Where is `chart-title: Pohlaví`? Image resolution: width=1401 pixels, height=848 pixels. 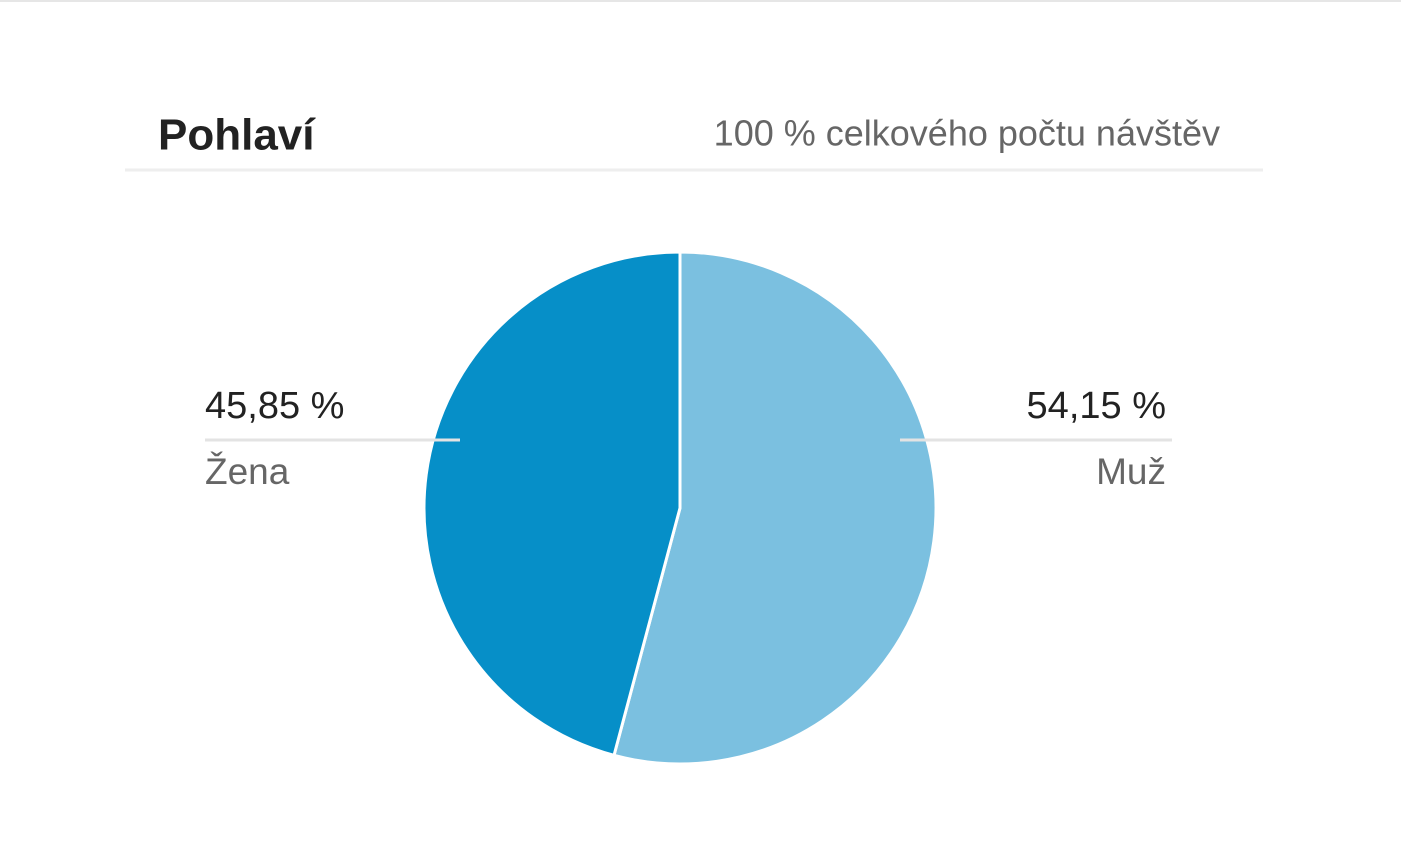
chart-title: Pohlaví is located at coordinates (237, 135).